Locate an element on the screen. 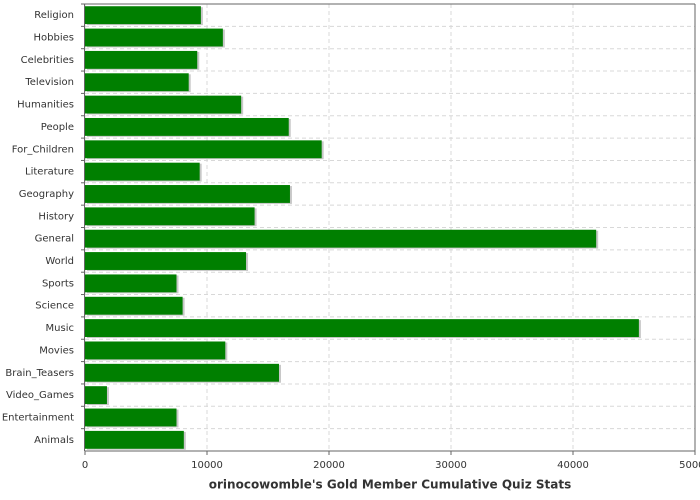 This screenshot has width=700, height=500. y-tick-label: General is located at coordinates (54, 239).